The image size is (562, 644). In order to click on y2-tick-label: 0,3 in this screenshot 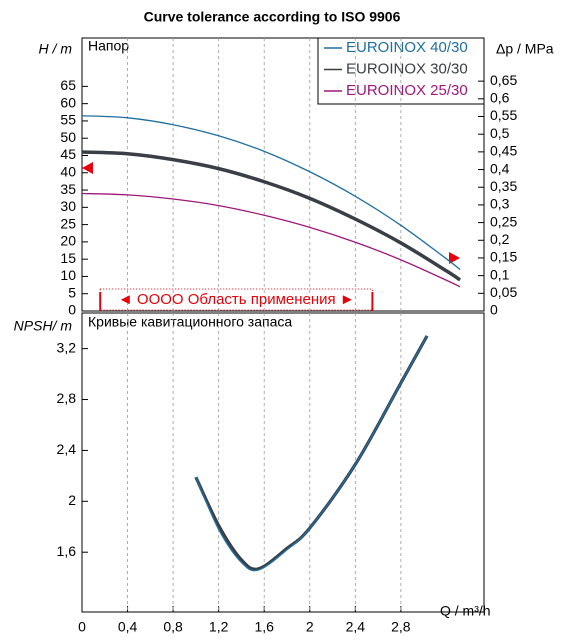, I will do `click(500, 204)`.